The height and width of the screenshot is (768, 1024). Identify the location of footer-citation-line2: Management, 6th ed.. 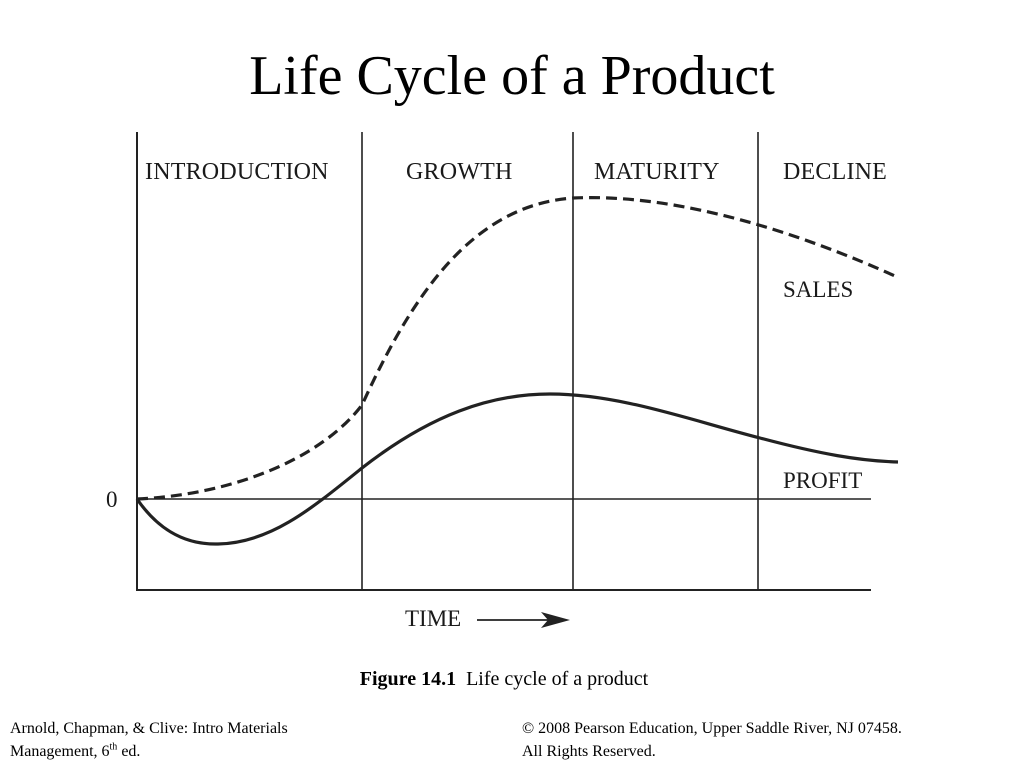
(245, 751).